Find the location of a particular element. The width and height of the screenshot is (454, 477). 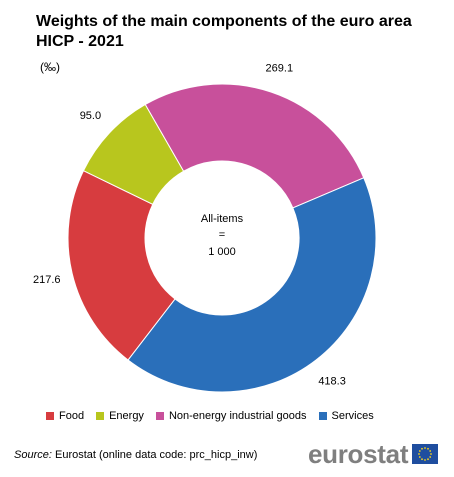

legend-item-energy: Energy is located at coordinates (120, 416).